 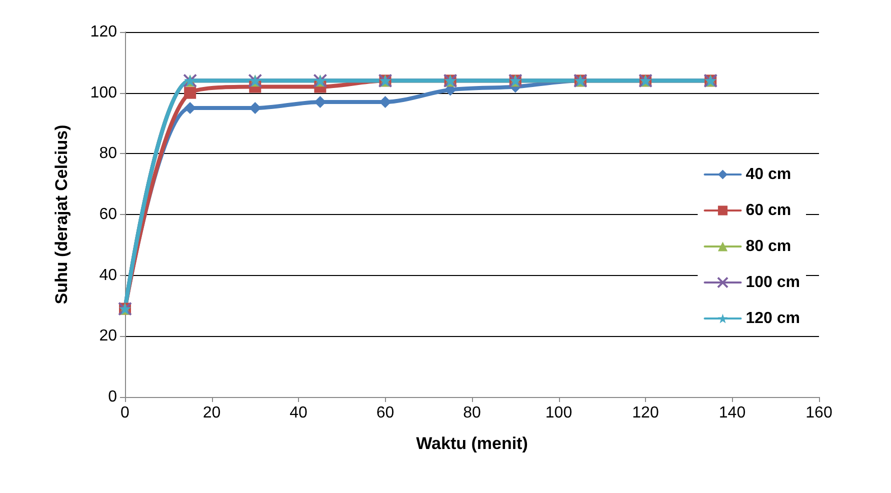 I want to click on x-tick-label: 160, so click(x=819, y=413).